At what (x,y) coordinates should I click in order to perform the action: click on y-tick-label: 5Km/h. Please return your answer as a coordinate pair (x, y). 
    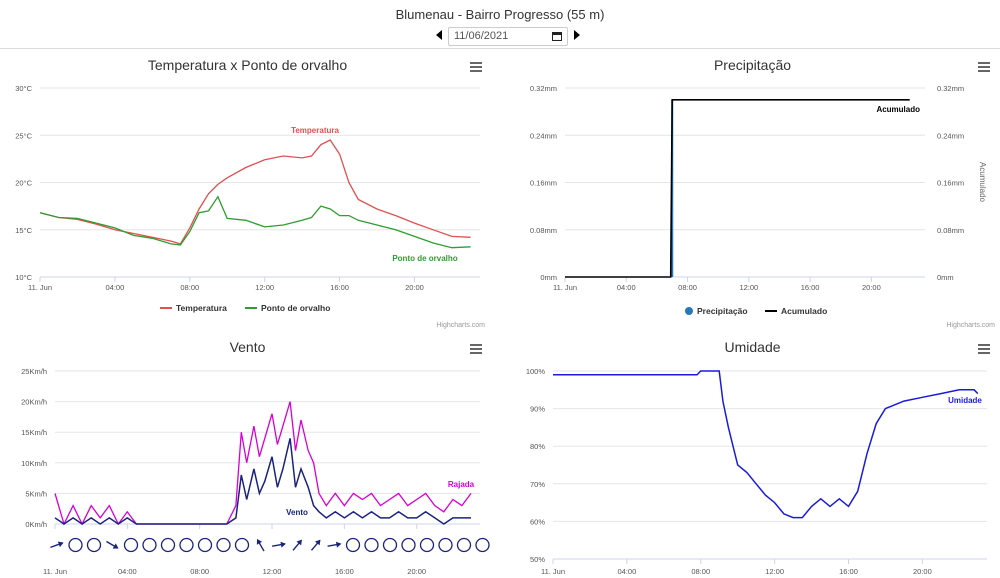
    Looking at the image, I should click on (36, 493).